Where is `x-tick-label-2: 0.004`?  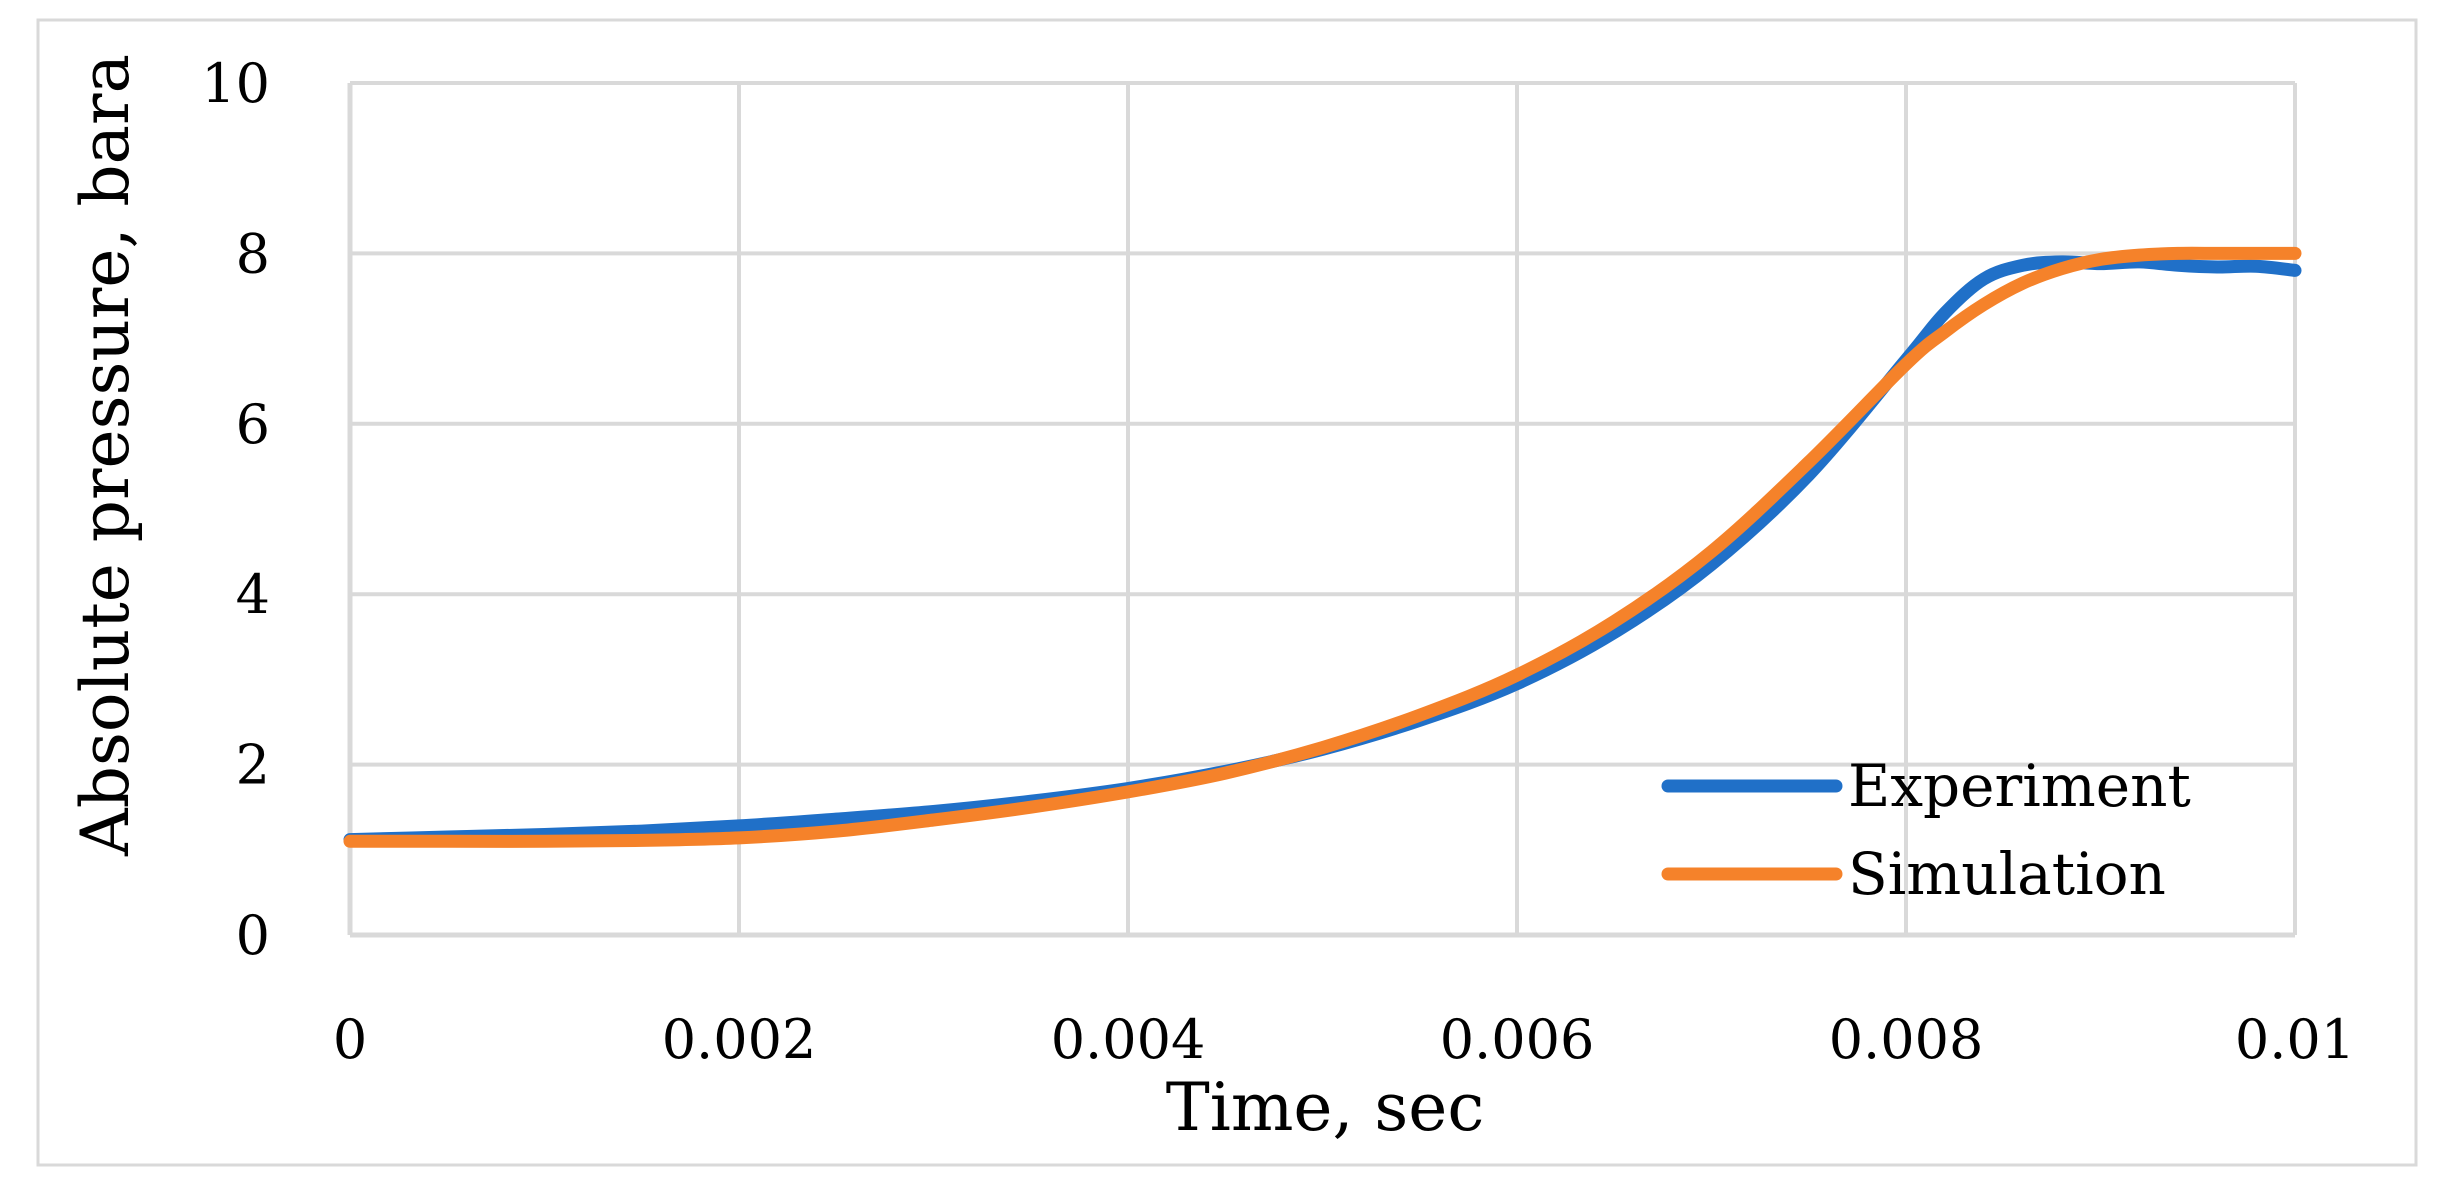
x-tick-label-2: 0.004 is located at coordinates (1128, 1039).